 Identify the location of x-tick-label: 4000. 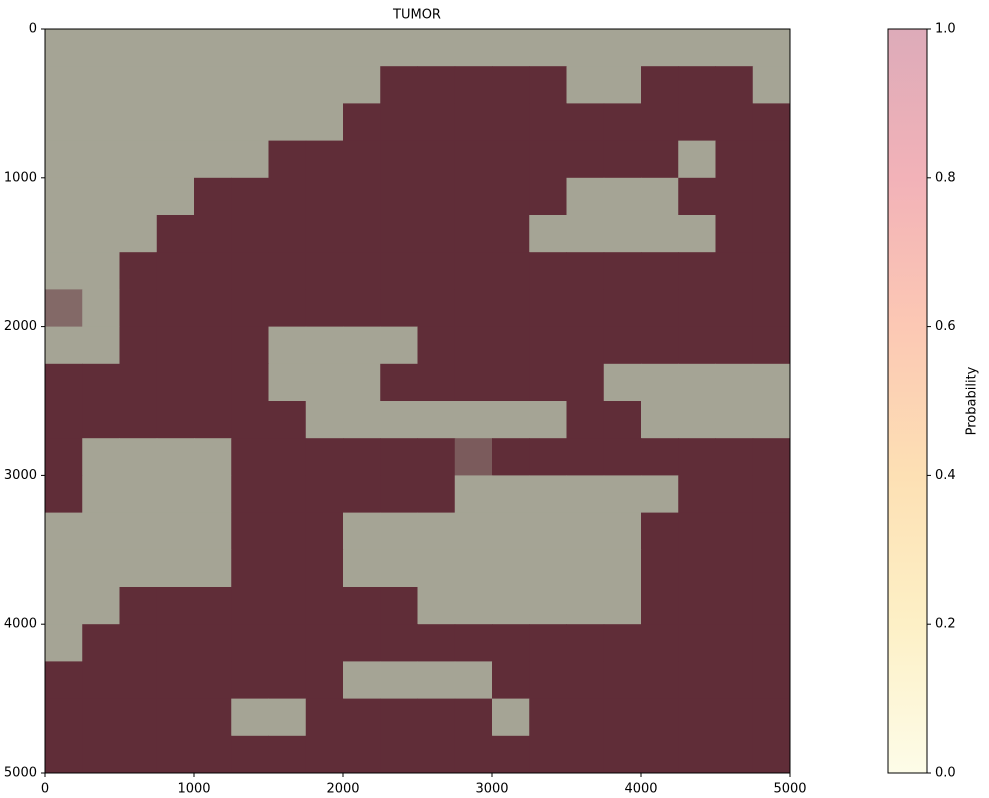
(640, 789).